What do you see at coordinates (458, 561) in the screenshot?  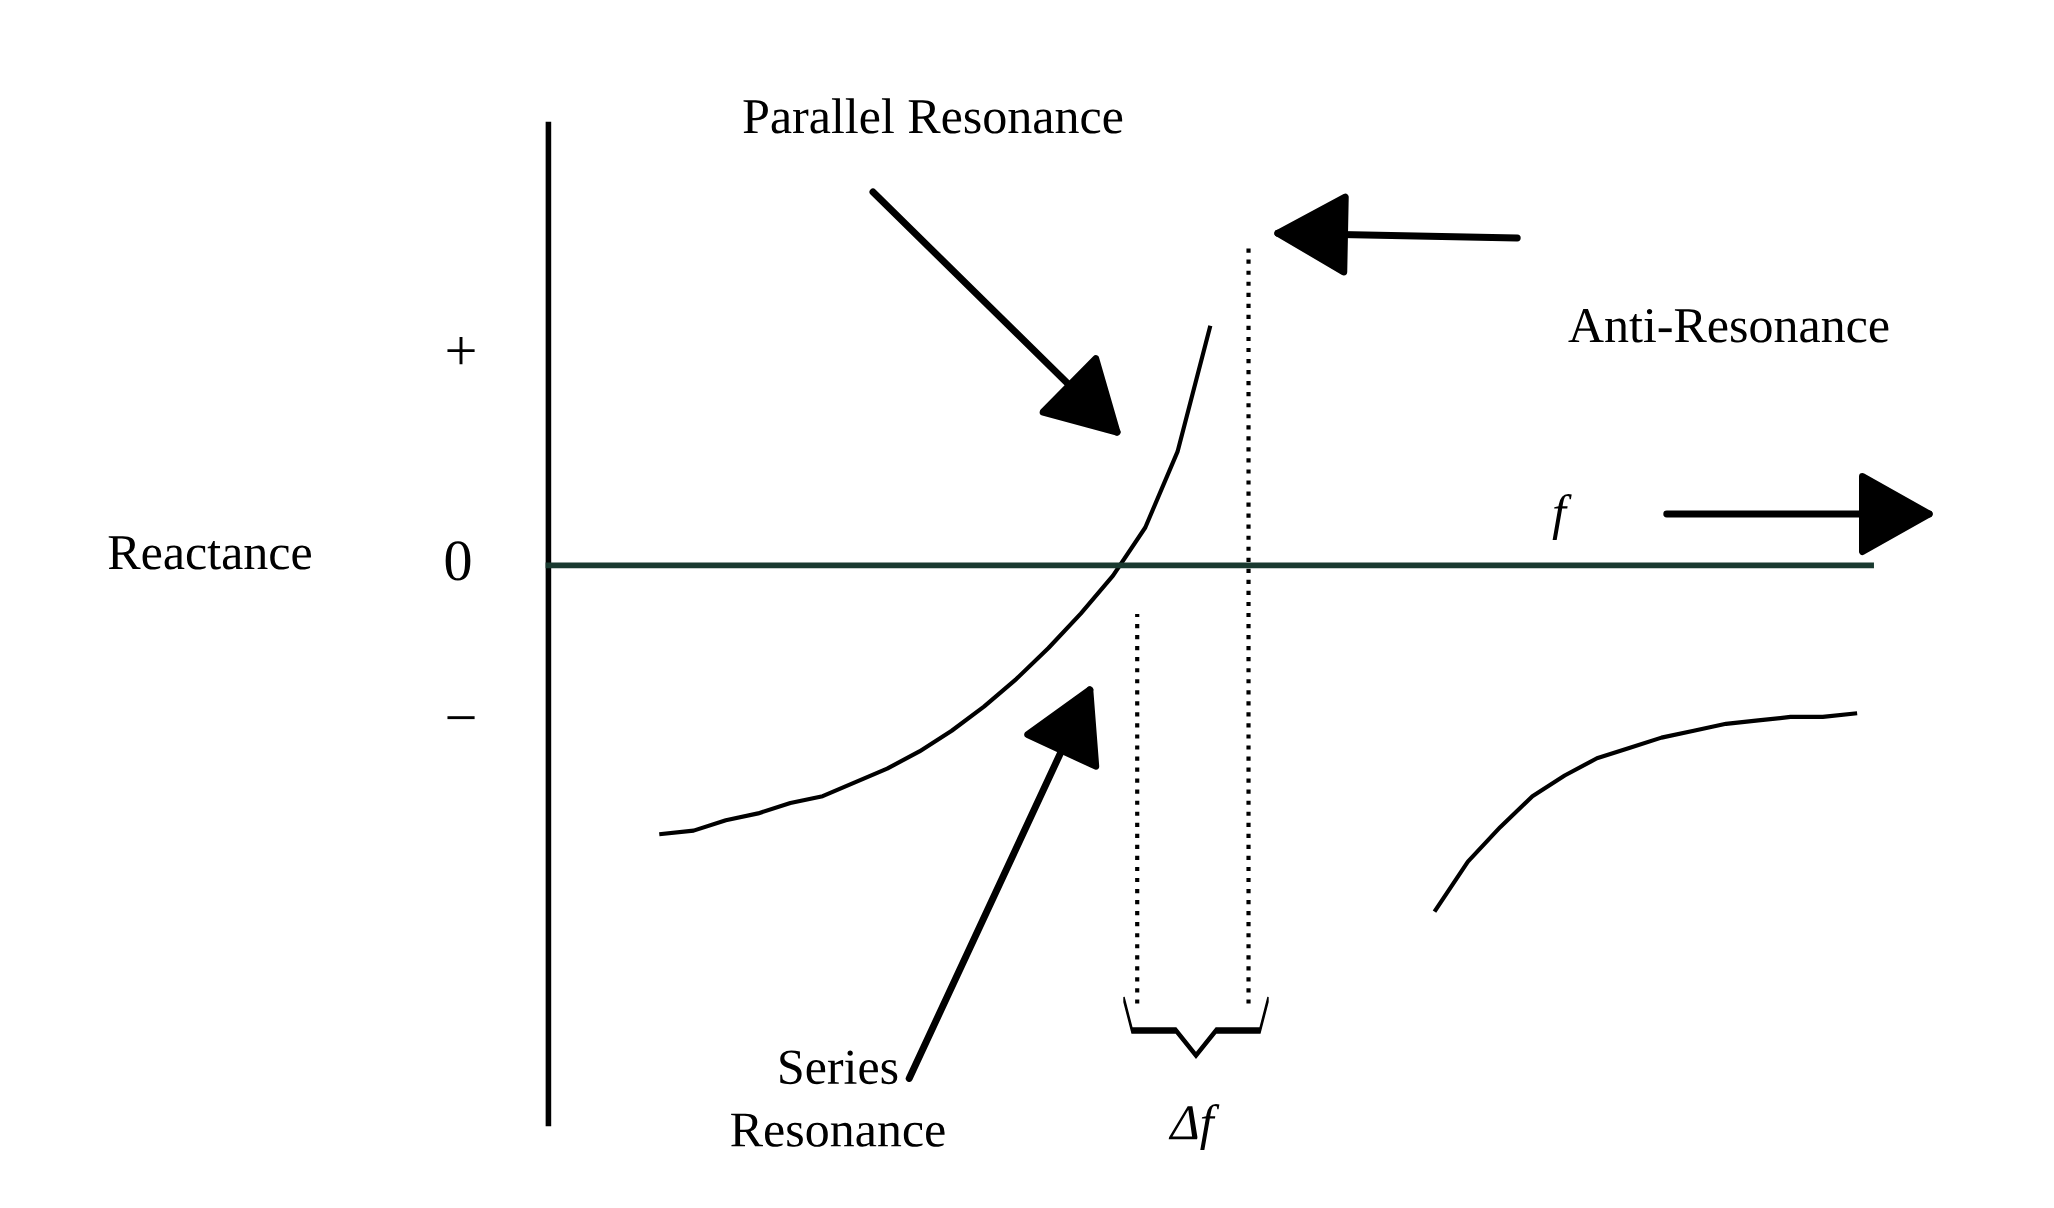 I see `text: 0` at bounding box center [458, 561].